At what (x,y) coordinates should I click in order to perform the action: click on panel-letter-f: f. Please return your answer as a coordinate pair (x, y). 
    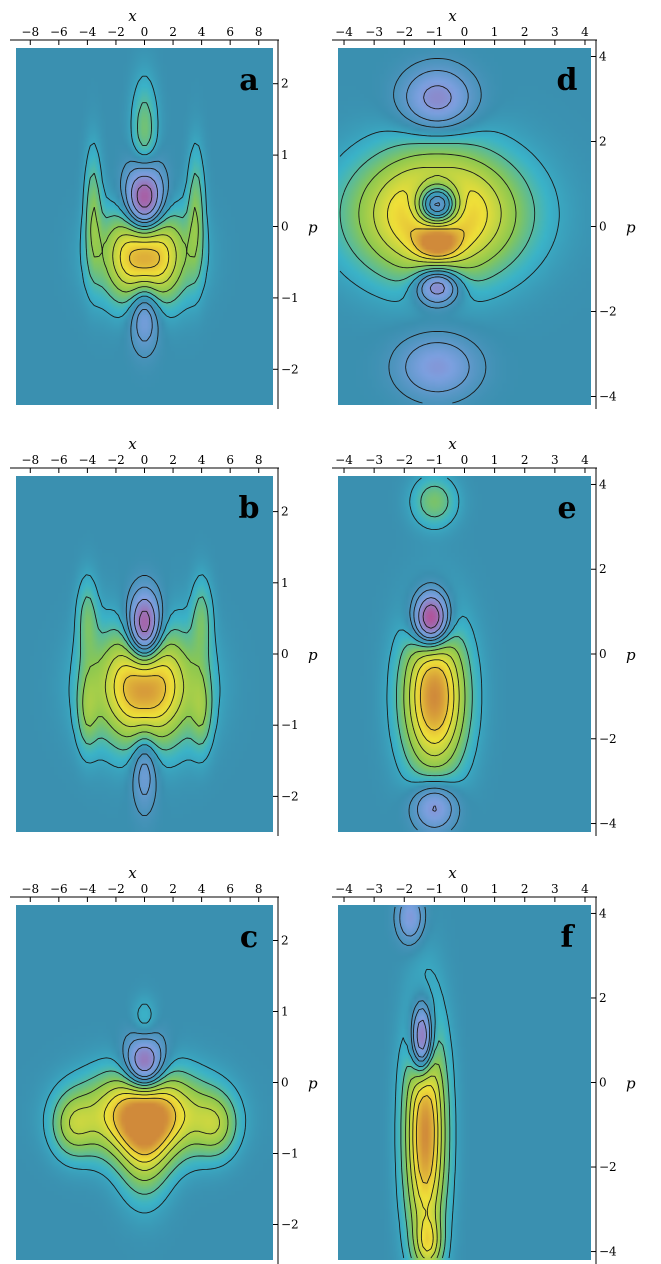
    Looking at the image, I should click on (568, 937).